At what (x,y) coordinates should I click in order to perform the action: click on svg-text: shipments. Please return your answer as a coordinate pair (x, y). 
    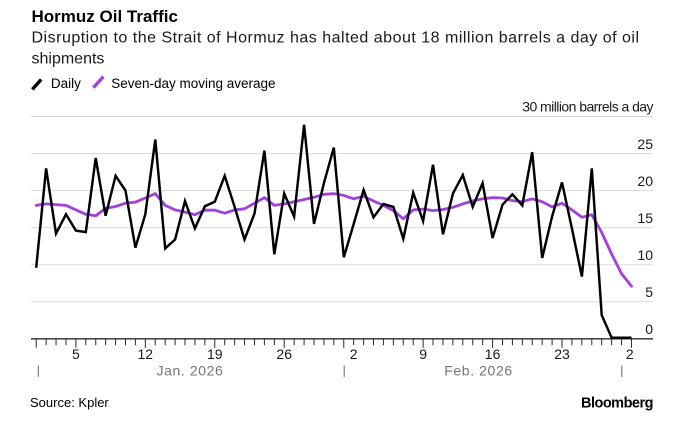
    Looking at the image, I should click on (68, 59).